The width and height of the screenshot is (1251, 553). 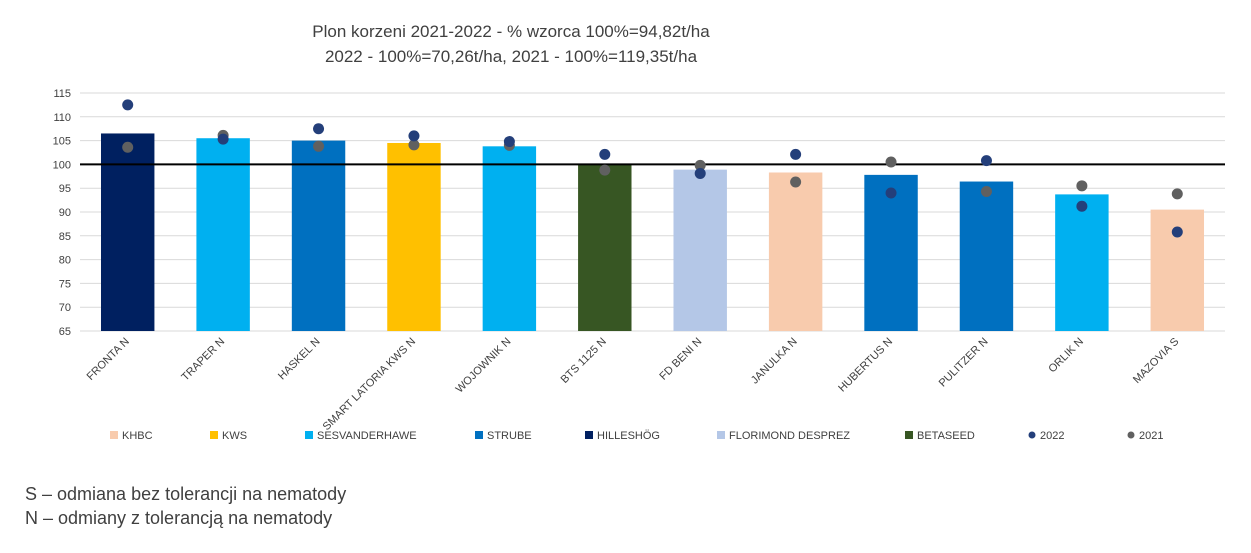 I want to click on legend-label: FLORIMOND DESPREZ, so click(x=789, y=436).